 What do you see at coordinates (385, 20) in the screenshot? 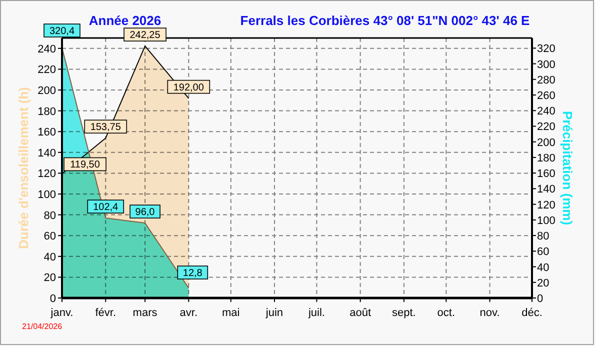
I see `chart-subtitle: Ferrals les Corbières 43° 08' 51"N 002° 43' 46 E` at bounding box center [385, 20].